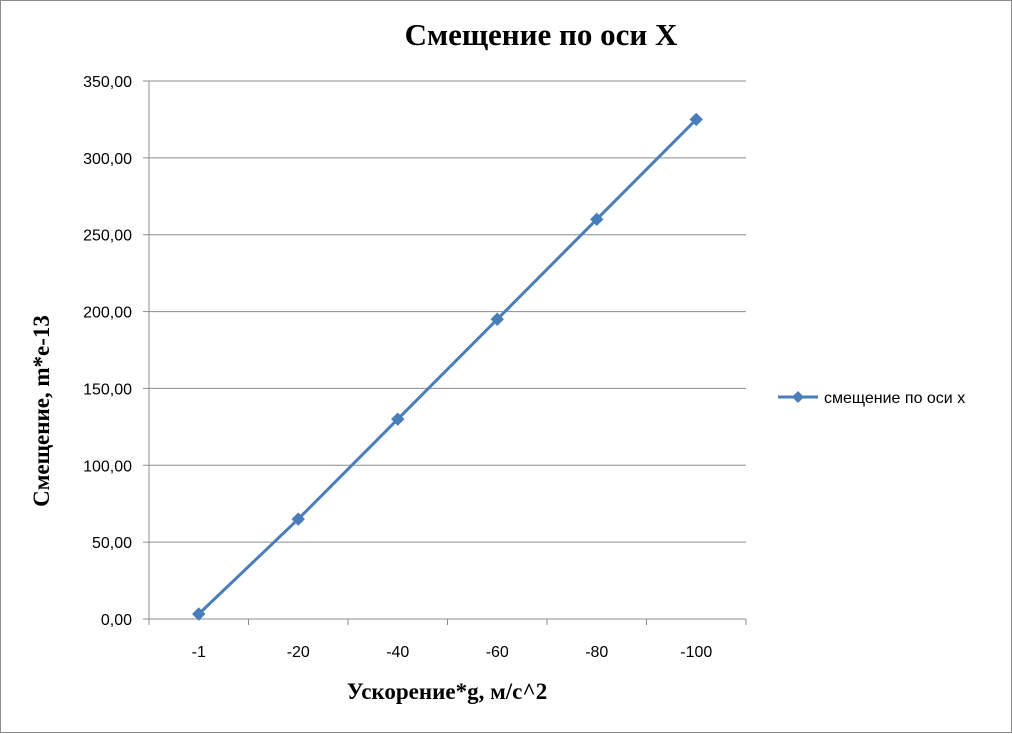 Image resolution: width=1012 pixels, height=734 pixels. What do you see at coordinates (107, 313) in the screenshot?
I see `y-tick-label: 200,00` at bounding box center [107, 313].